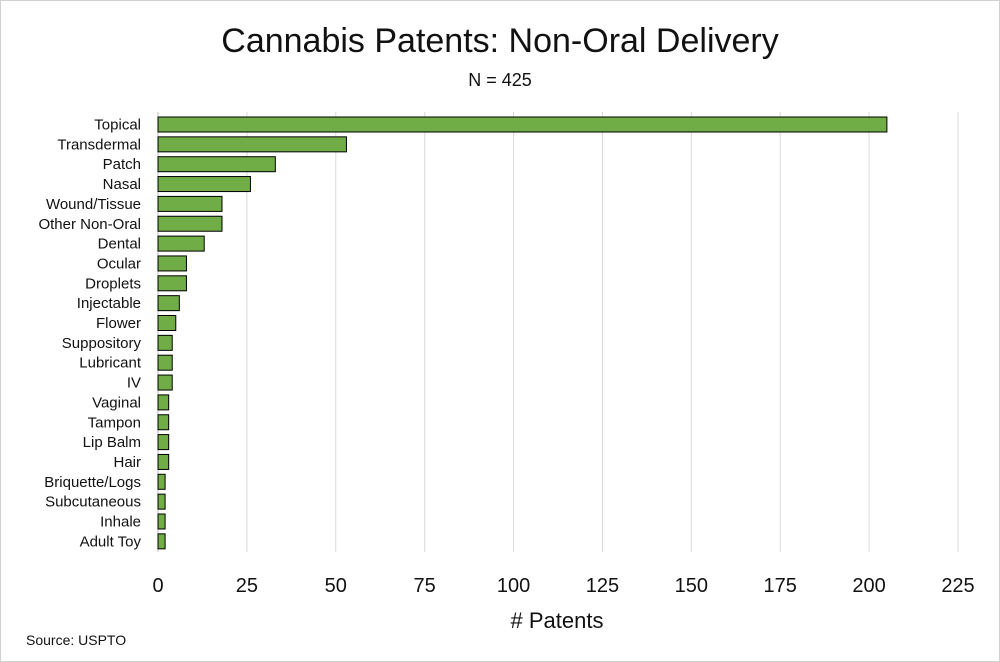 The width and height of the screenshot is (1000, 662). What do you see at coordinates (122, 164) in the screenshot?
I see `category-label: Patch` at bounding box center [122, 164].